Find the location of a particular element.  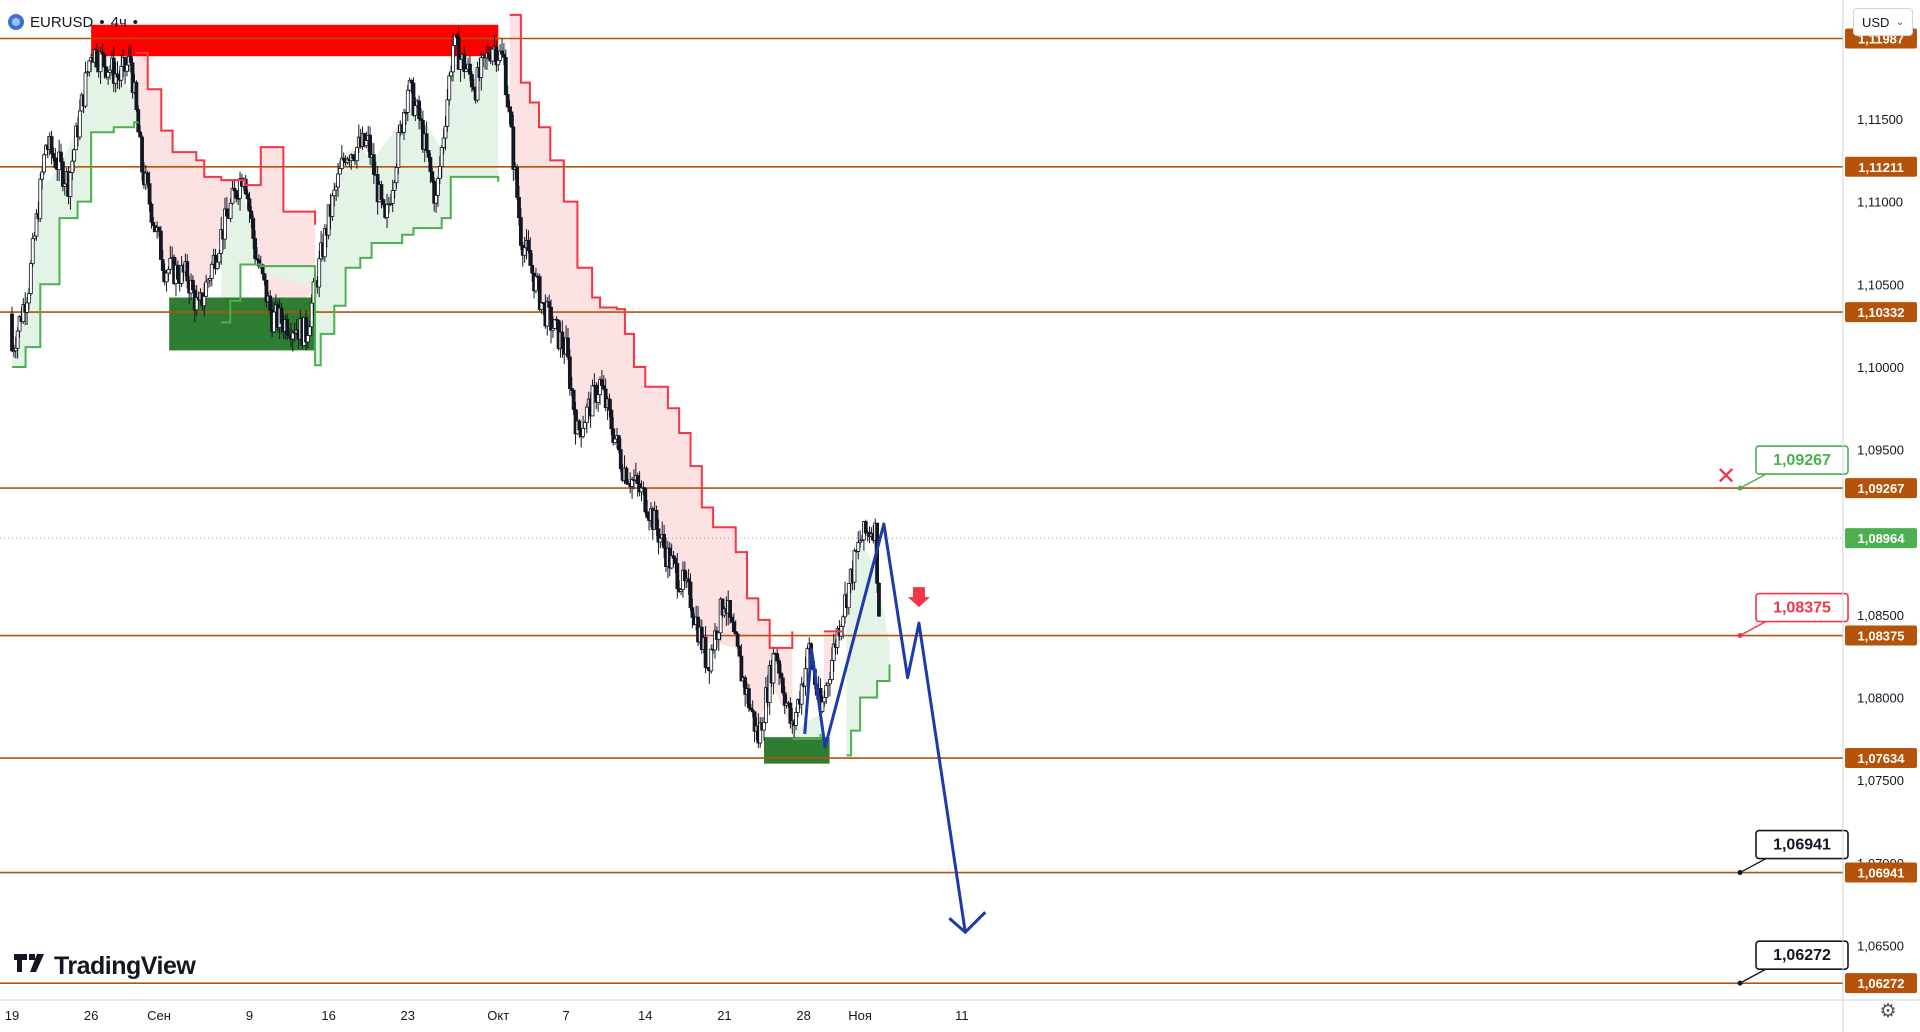

time-tick-label: 7 is located at coordinates (565, 1015).